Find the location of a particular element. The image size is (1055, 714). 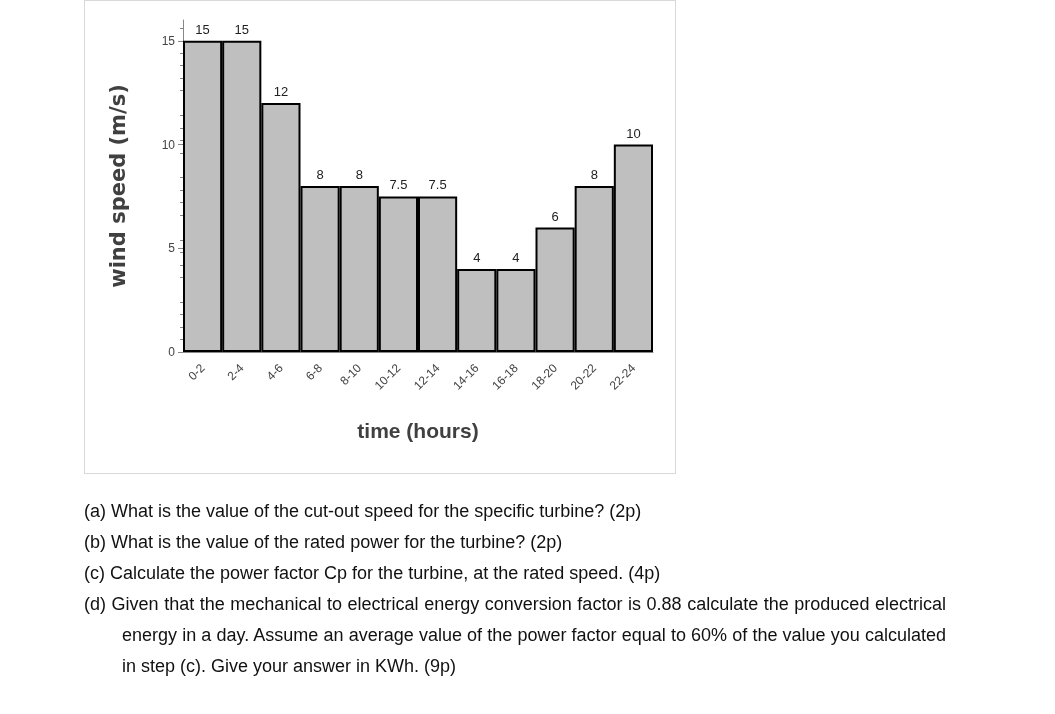

x-tick-label: 2-4 is located at coordinates (235, 372).